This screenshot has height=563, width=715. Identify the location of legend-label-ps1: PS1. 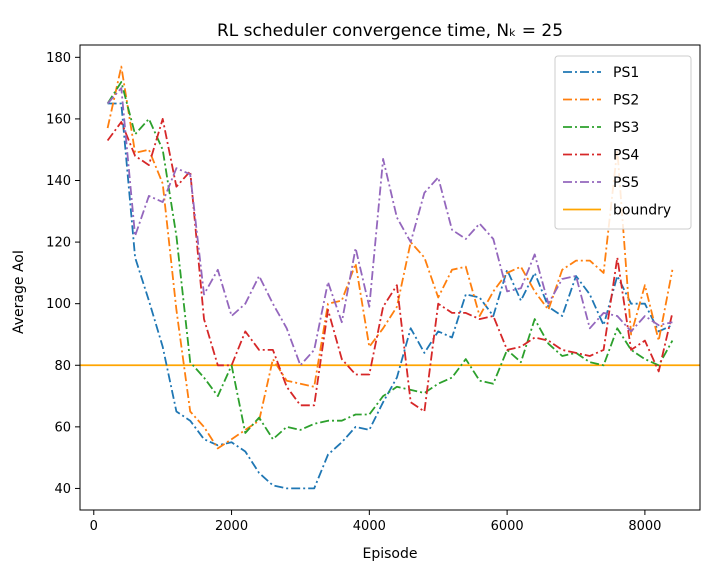
(626, 73).